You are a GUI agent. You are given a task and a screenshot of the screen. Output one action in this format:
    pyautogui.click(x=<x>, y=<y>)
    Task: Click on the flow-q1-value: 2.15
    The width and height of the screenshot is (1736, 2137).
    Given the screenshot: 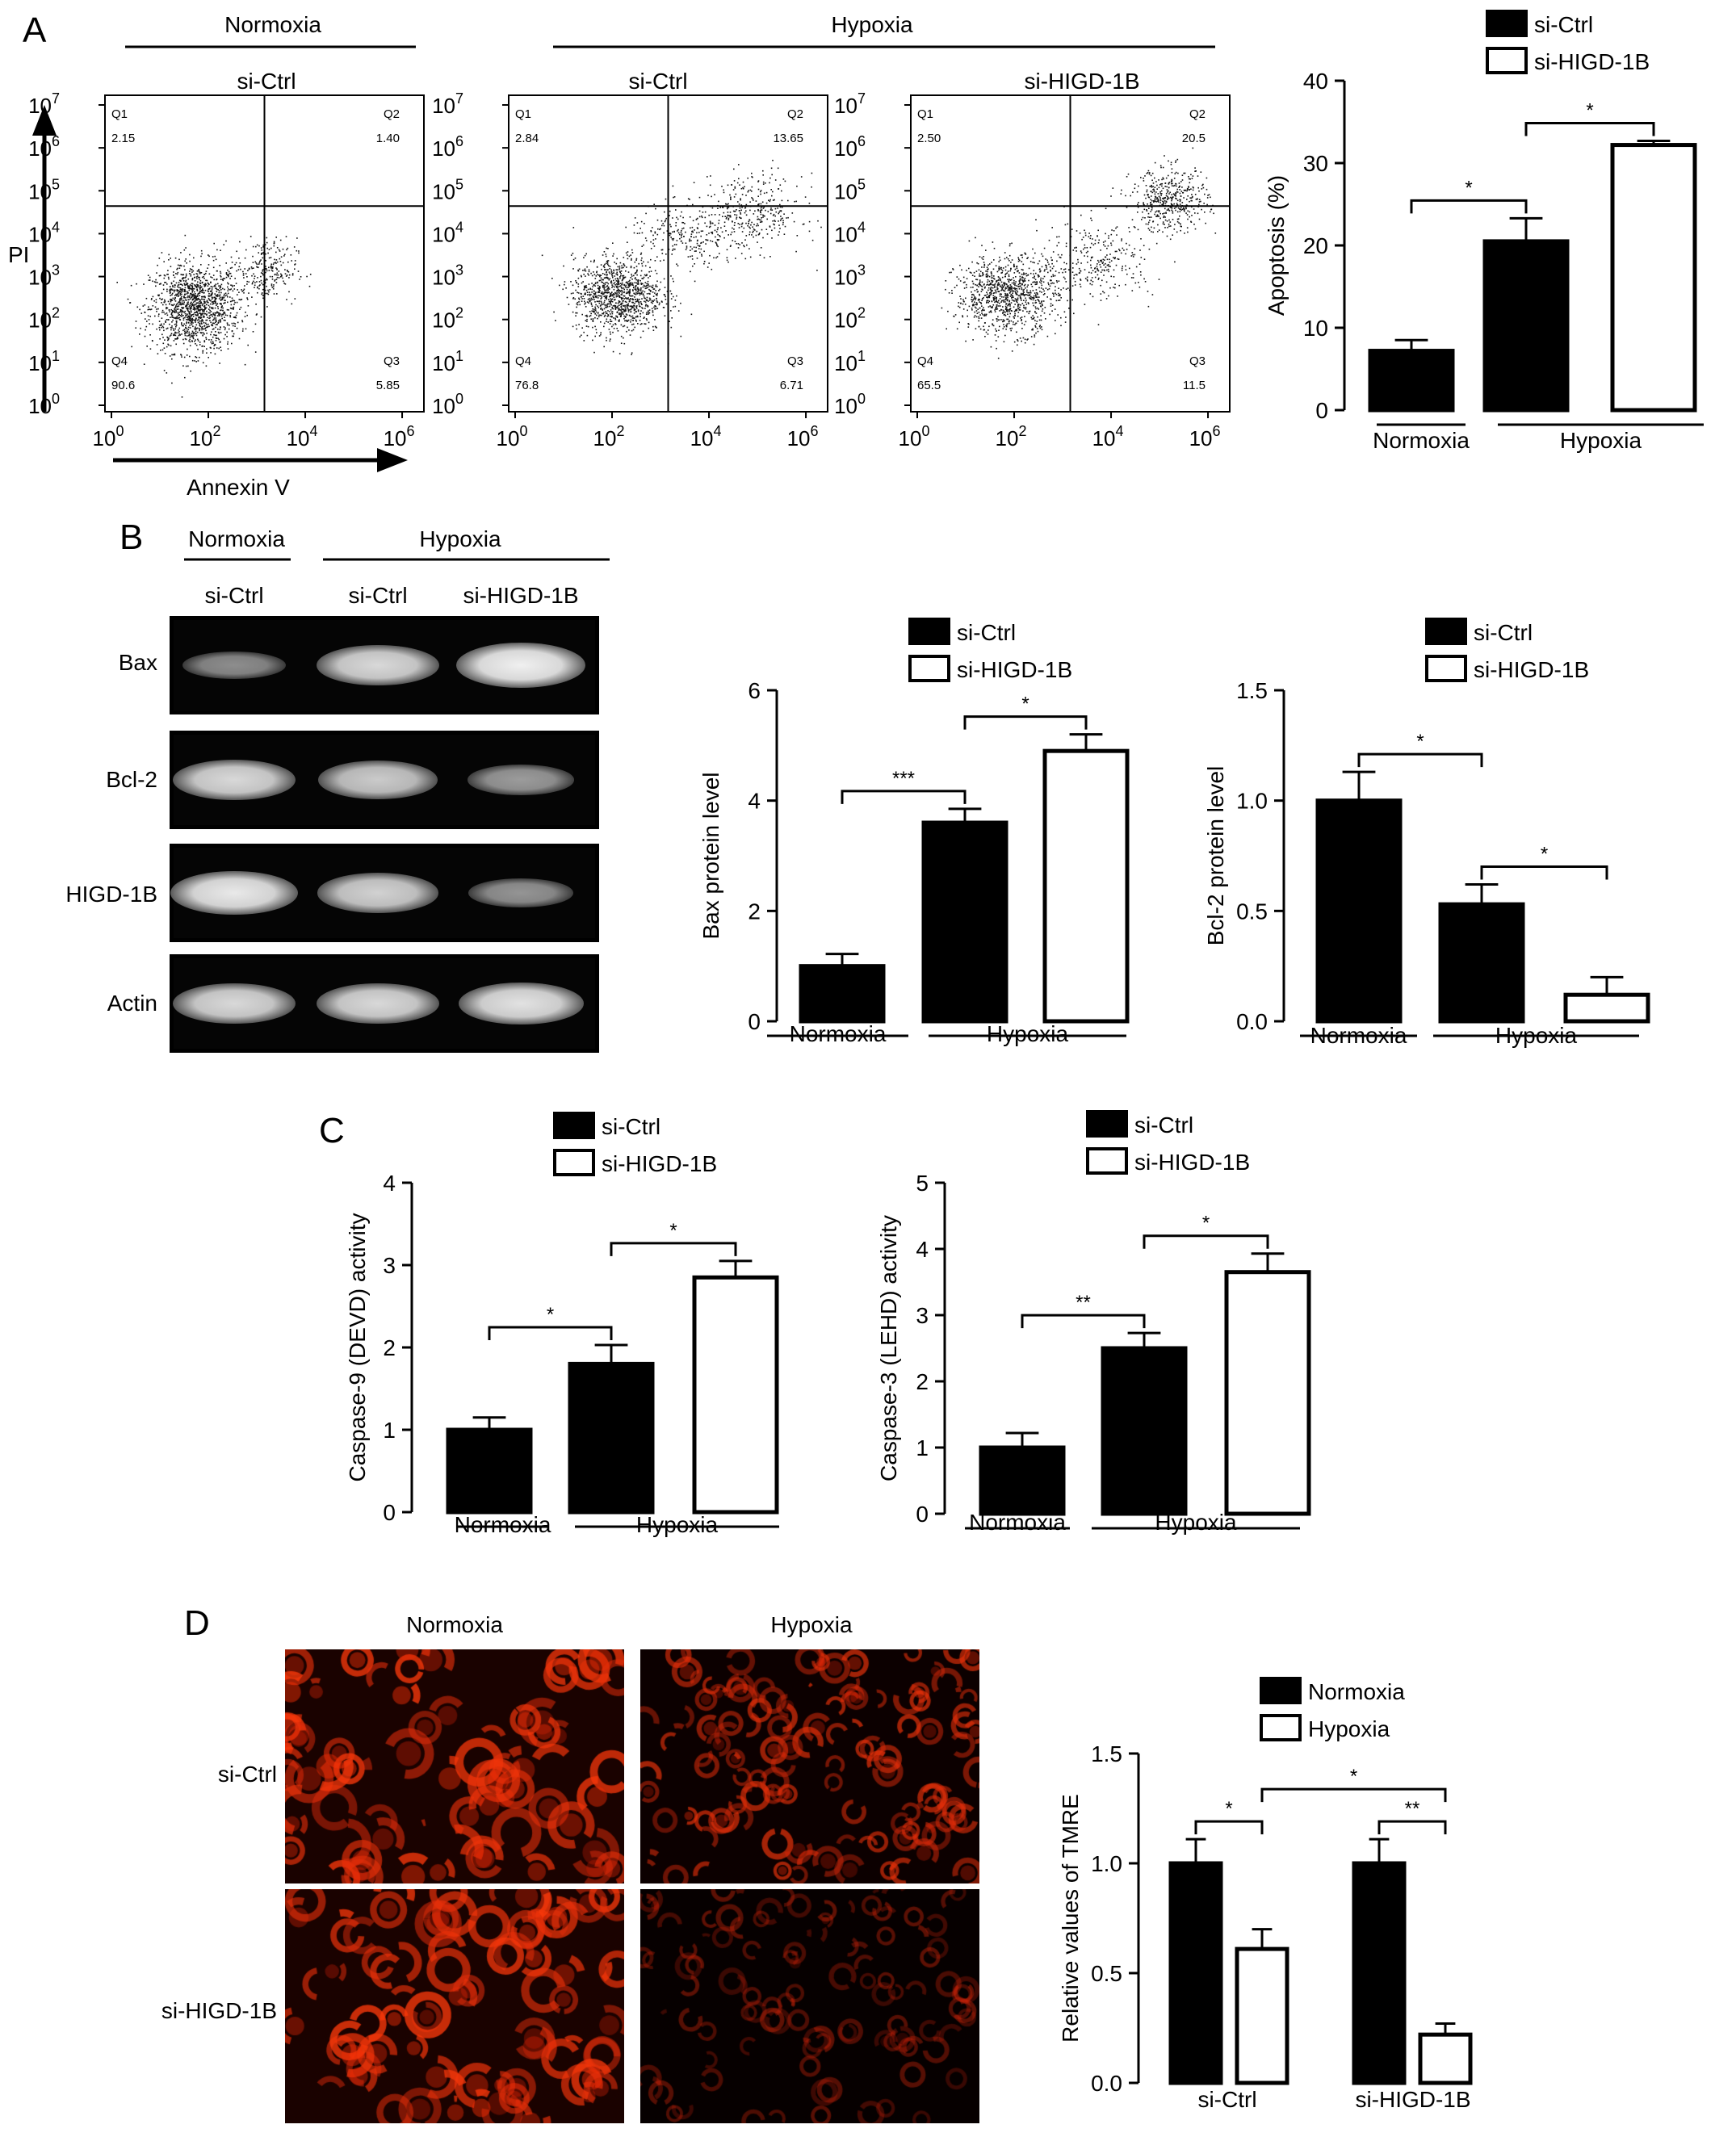 What is the action you would take?
    pyautogui.click(x=123, y=138)
    